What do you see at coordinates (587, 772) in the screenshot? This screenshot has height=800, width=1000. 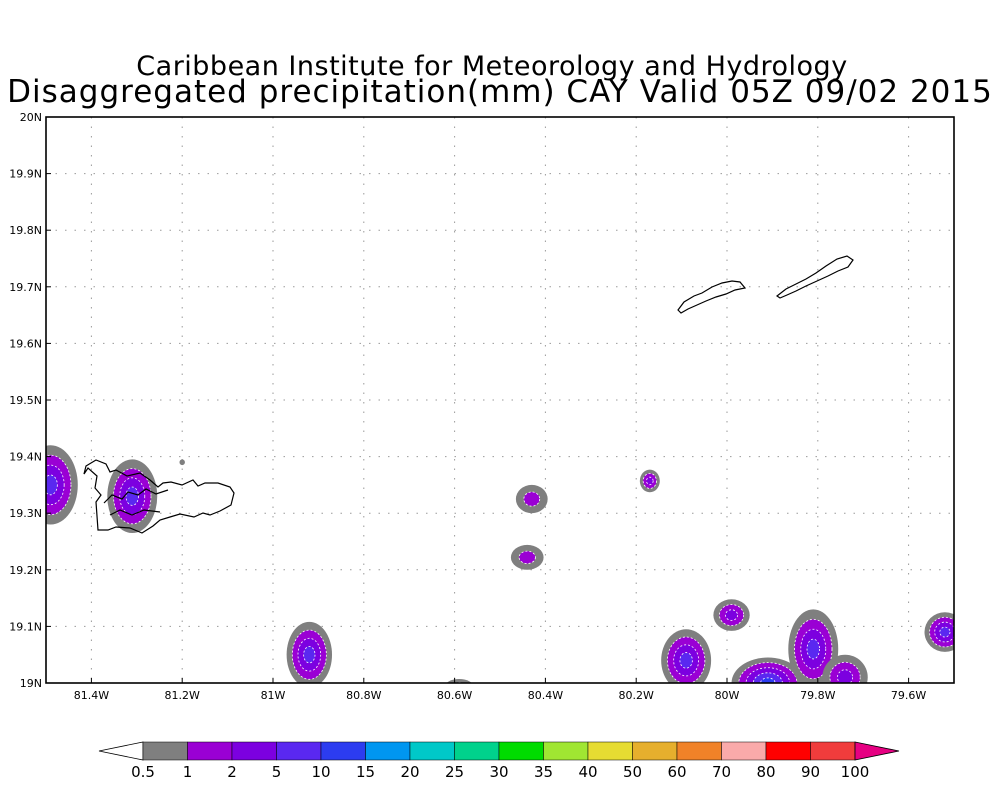 I see `colorbar-label: 40` at bounding box center [587, 772].